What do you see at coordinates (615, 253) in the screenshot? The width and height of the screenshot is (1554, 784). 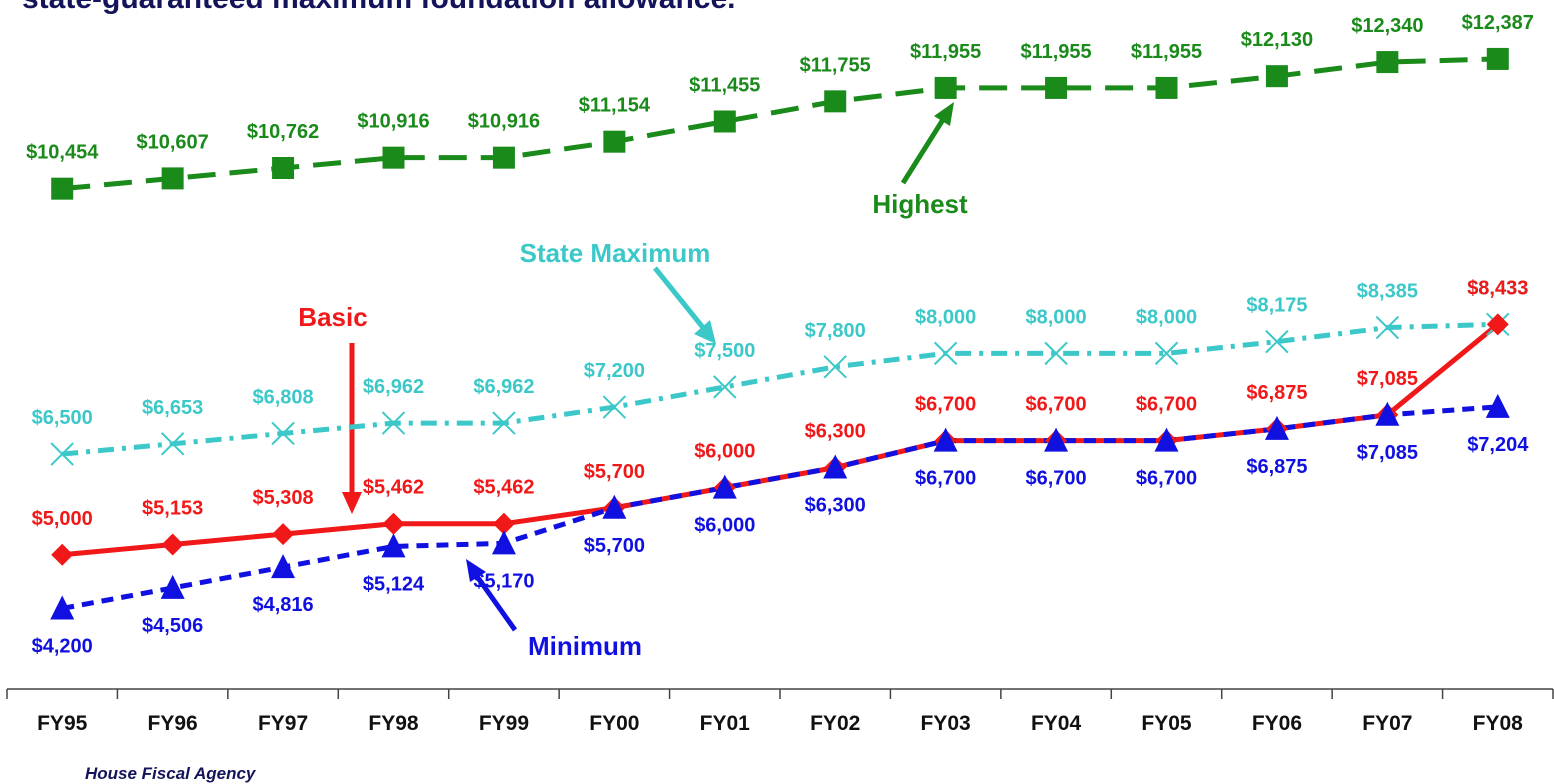 I see `annotation-state-maximum: State Maximum` at bounding box center [615, 253].